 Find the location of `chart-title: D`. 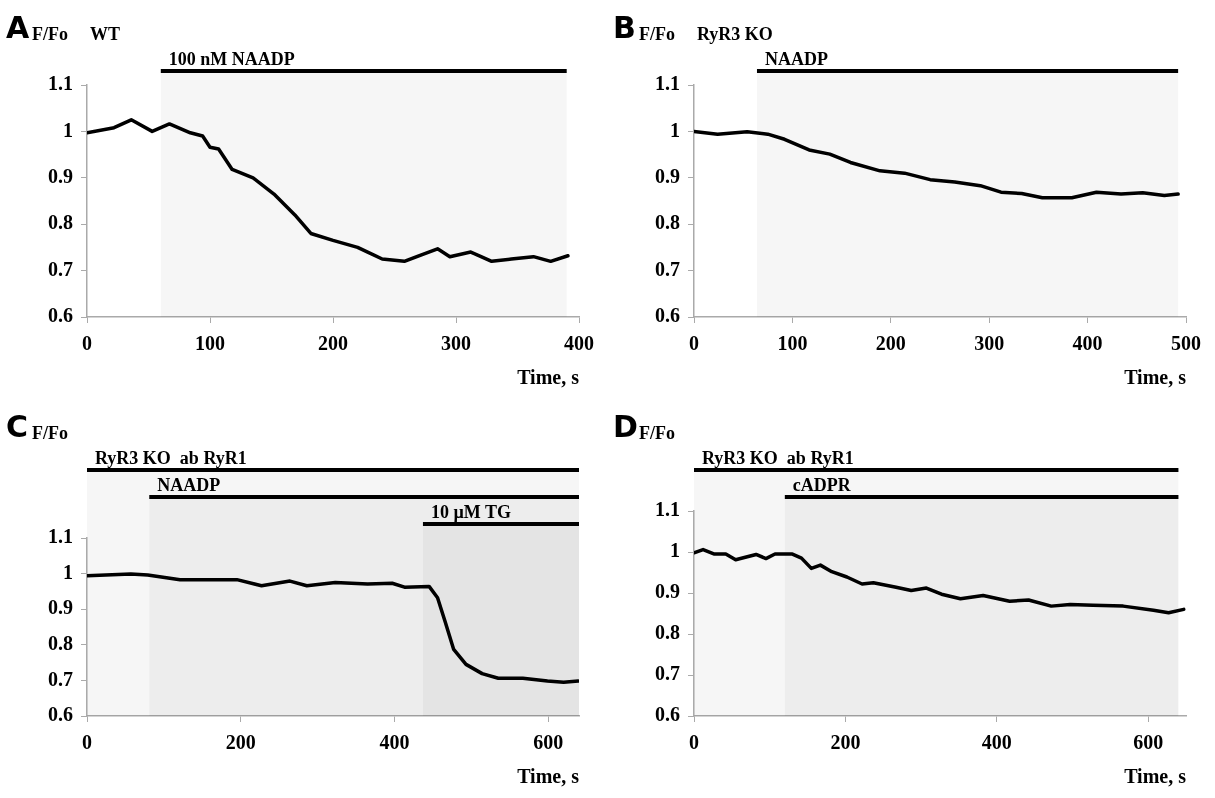

chart-title: D is located at coordinates (625, 426).